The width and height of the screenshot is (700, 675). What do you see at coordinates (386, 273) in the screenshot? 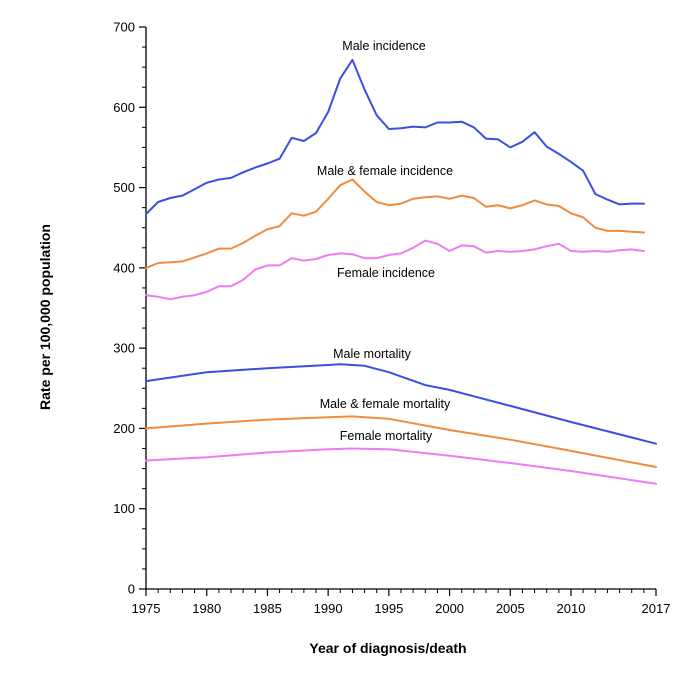
I see `series-label-female-incidence: Female incidence` at bounding box center [386, 273].